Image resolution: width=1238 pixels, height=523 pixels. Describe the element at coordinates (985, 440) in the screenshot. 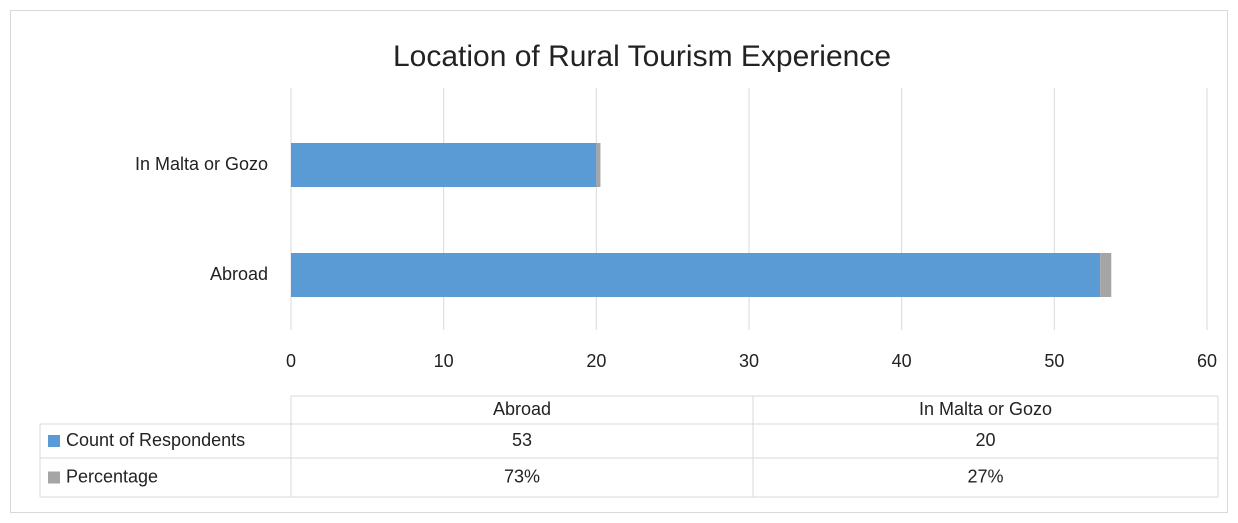

I see `table-cell: 20` at that location.